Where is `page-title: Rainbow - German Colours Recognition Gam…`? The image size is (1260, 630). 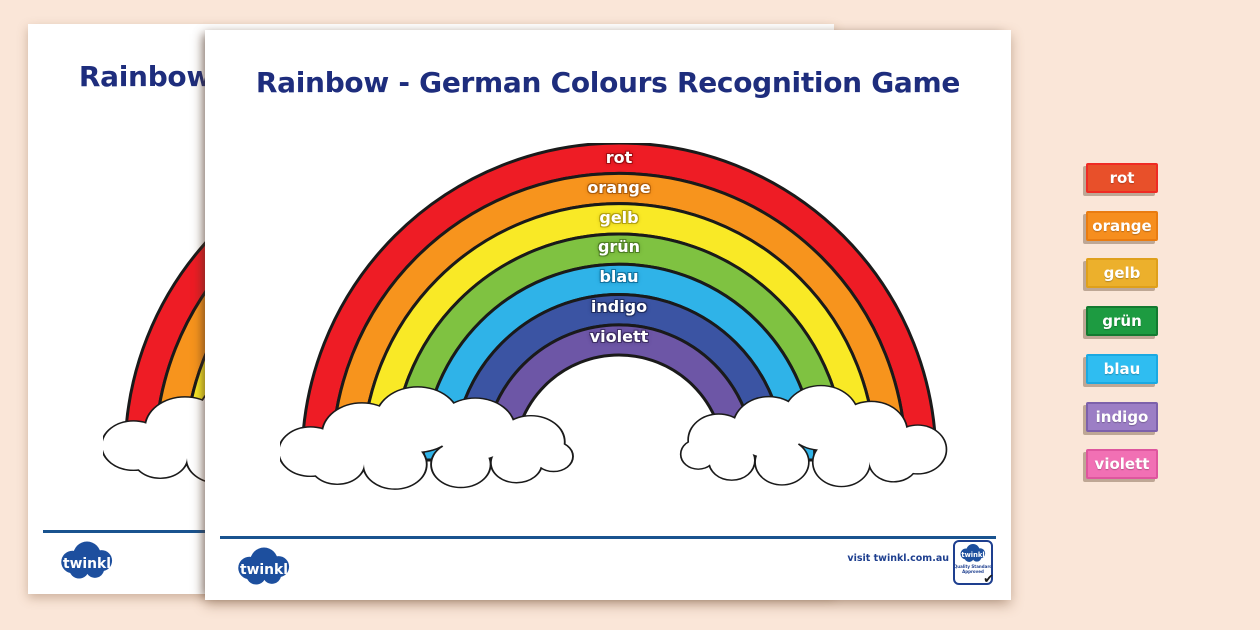
page-title: Rainbow - German Colours Recognition Gam… is located at coordinates (608, 82).